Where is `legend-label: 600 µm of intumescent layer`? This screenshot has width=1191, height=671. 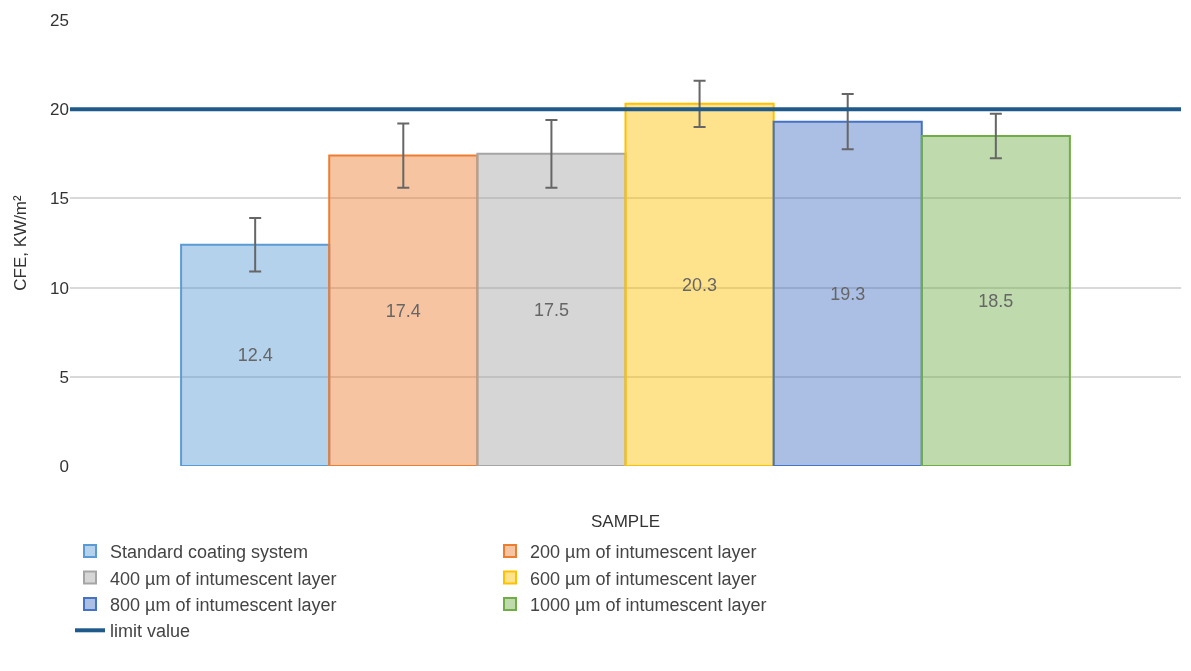 legend-label: 600 µm of intumescent layer is located at coordinates (643, 578).